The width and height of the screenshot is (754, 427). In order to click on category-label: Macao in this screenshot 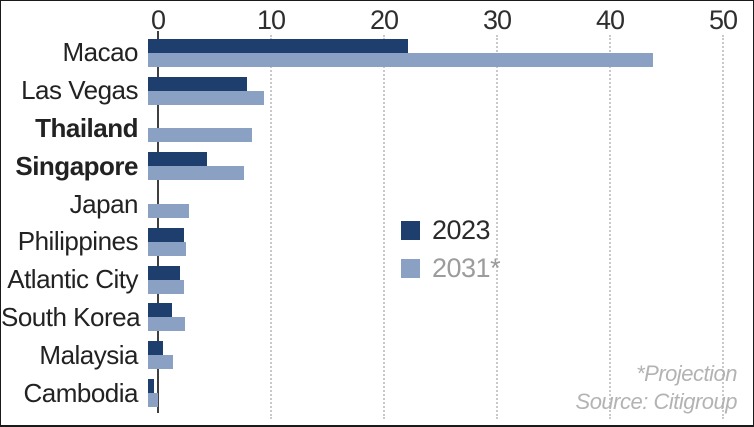, I will do `click(100, 52)`.